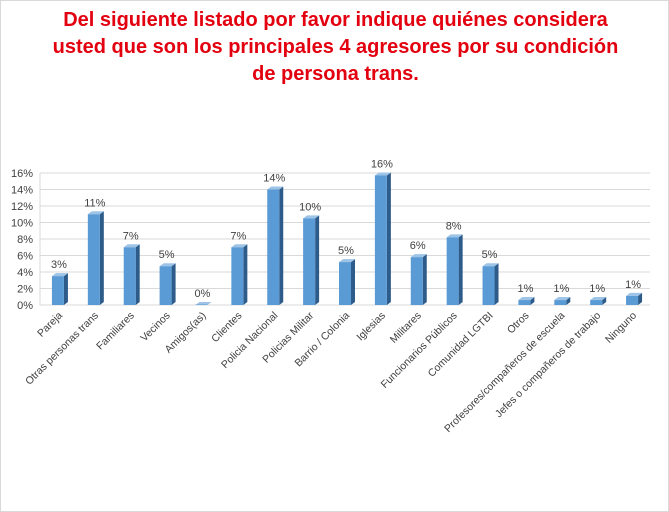  What do you see at coordinates (94, 203) in the screenshot?
I see `data-label: 11%` at bounding box center [94, 203].